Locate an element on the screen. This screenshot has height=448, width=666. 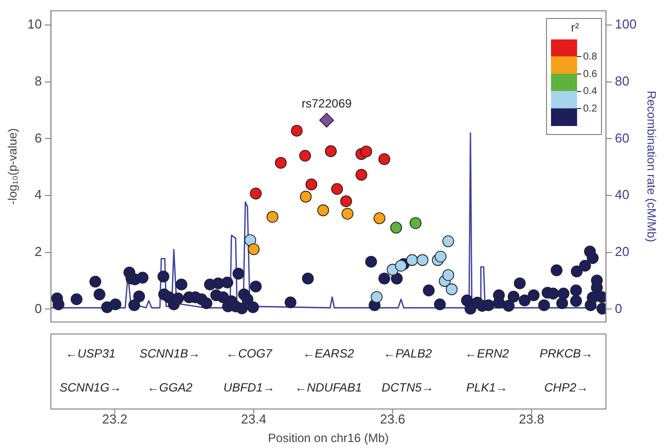
chart-title: r² is located at coordinates (574, 27).